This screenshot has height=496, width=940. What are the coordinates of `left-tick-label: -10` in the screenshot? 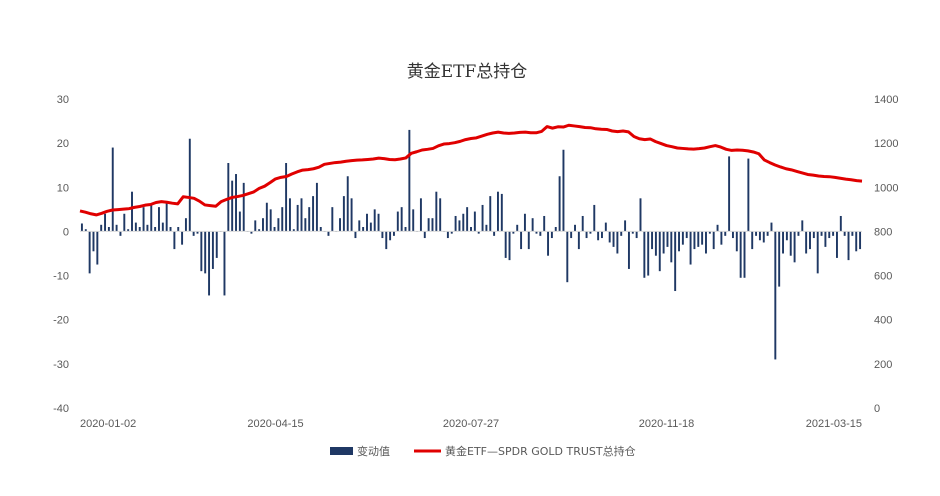 It's located at (61, 277).